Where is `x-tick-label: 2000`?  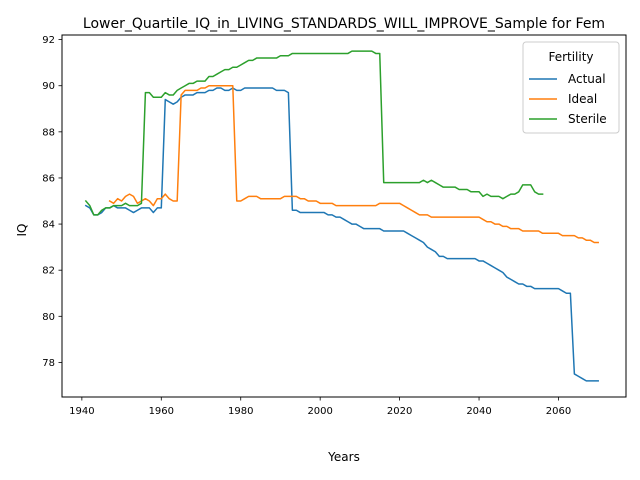 x-tick-label: 2000 is located at coordinates (319, 411).